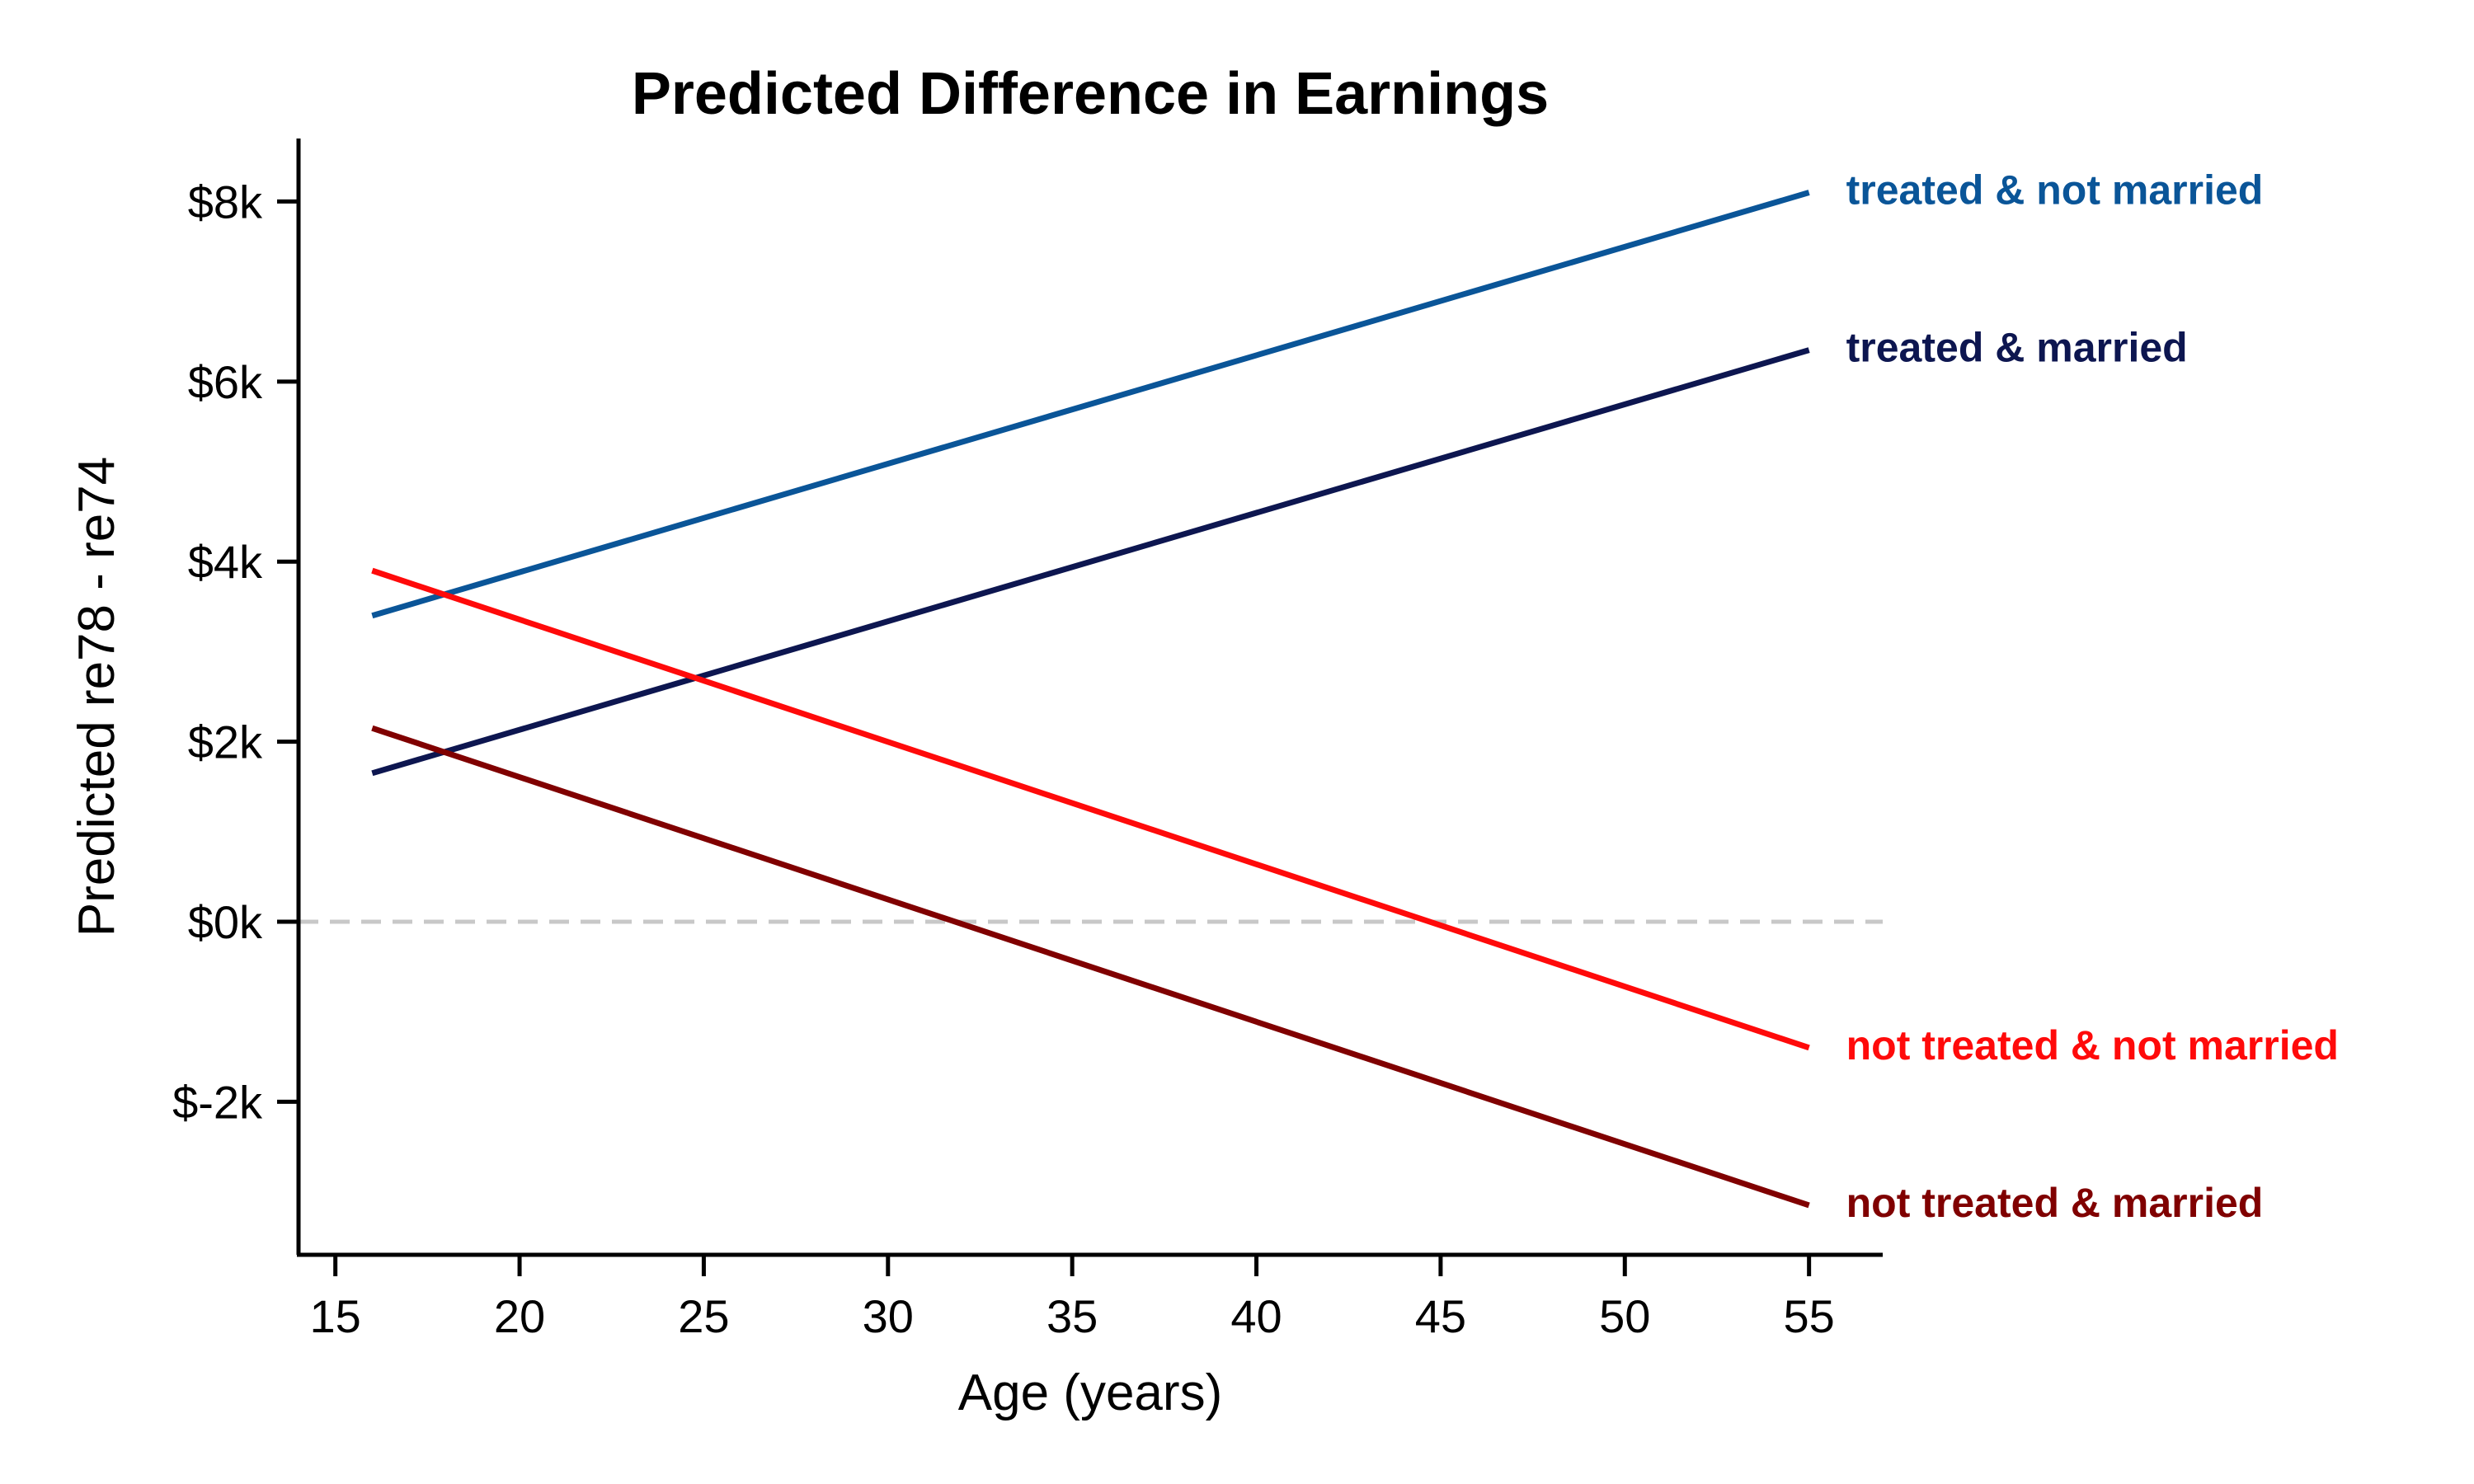  I want to click on x-tick-label: 40, so click(1256, 1316).